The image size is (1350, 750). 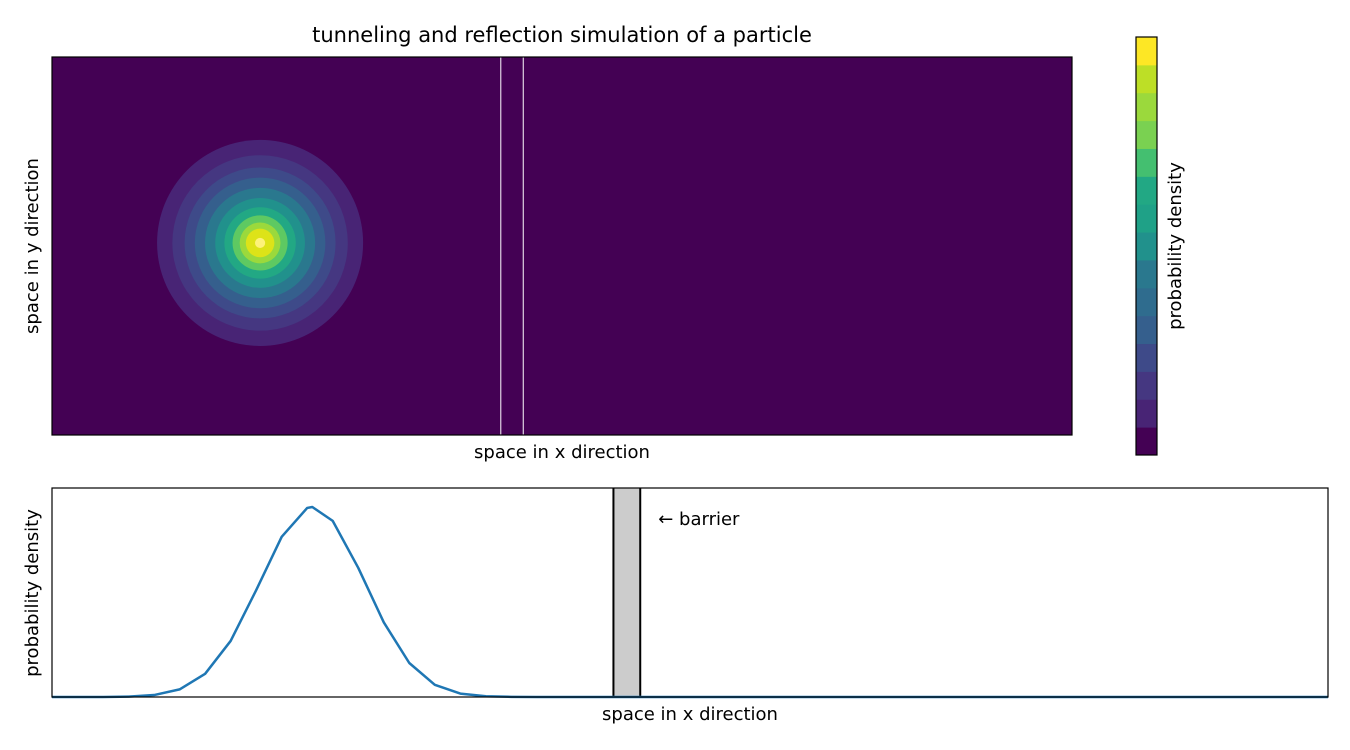 What do you see at coordinates (627, 592) in the screenshot?
I see `barrier` at bounding box center [627, 592].